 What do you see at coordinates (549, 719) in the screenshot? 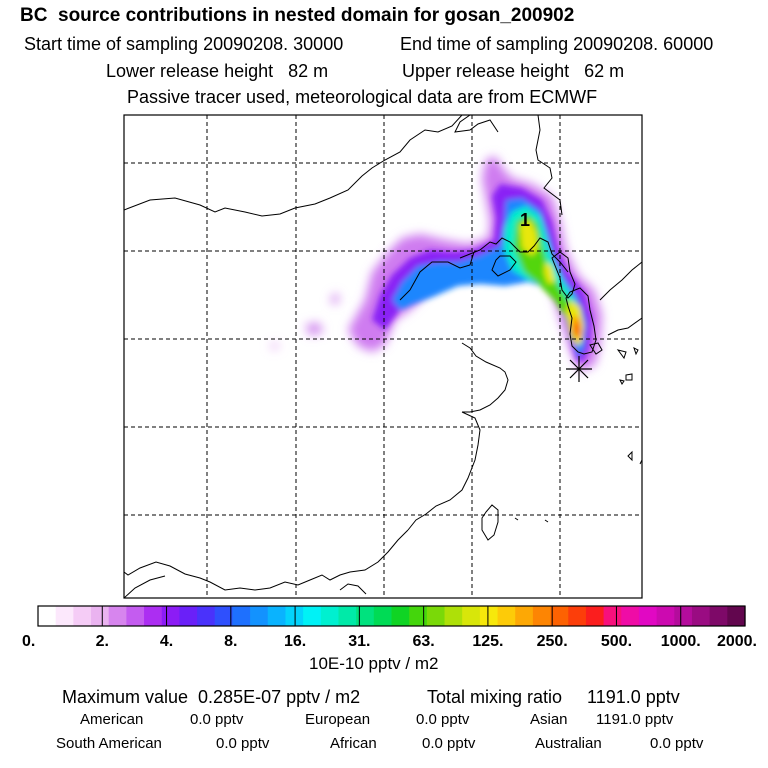
I see `asian-label: Asian` at bounding box center [549, 719].